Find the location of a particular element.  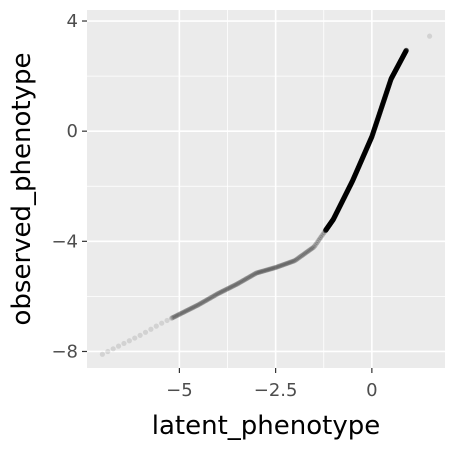

x-tick-label: −2.5 is located at coordinates (276, 390).